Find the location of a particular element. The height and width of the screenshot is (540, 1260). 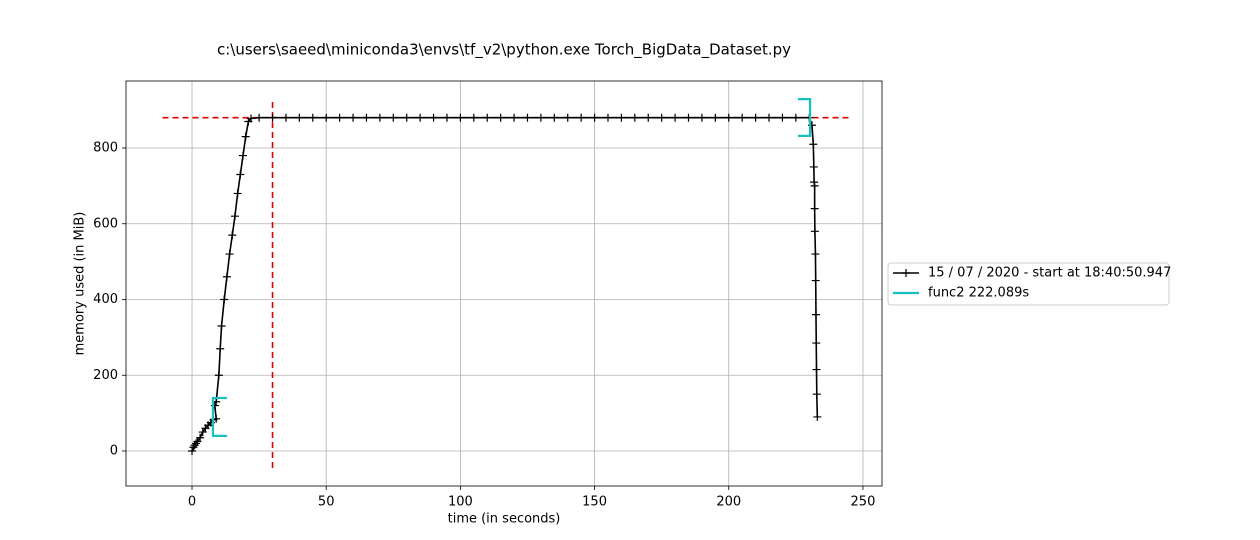

y-tick-label: 0 is located at coordinates (114, 451).